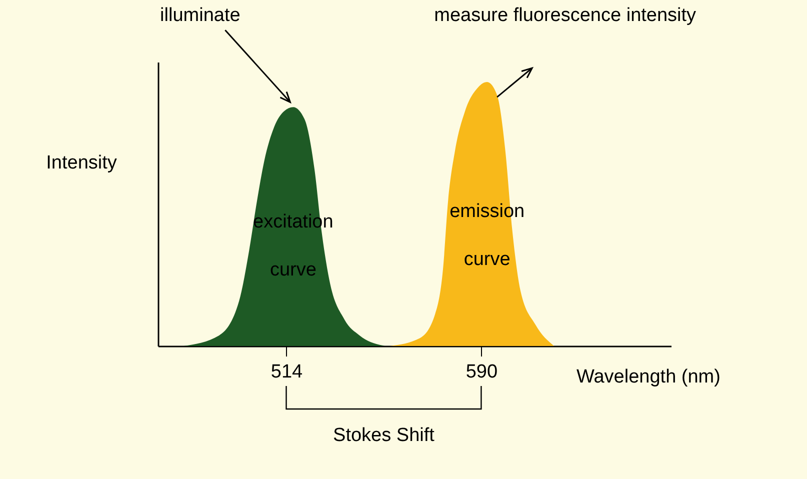 Image resolution: width=807 pixels, height=479 pixels. I want to click on x-axis-title: Wavelength (nm), so click(648, 377).